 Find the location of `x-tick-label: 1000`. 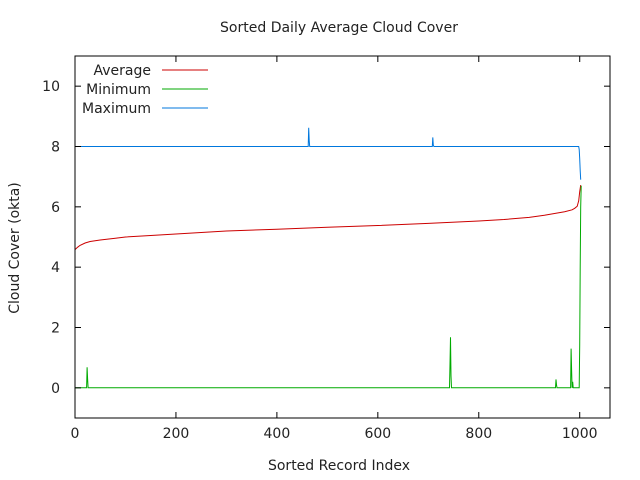

x-tick-label: 1000 is located at coordinates (580, 434).